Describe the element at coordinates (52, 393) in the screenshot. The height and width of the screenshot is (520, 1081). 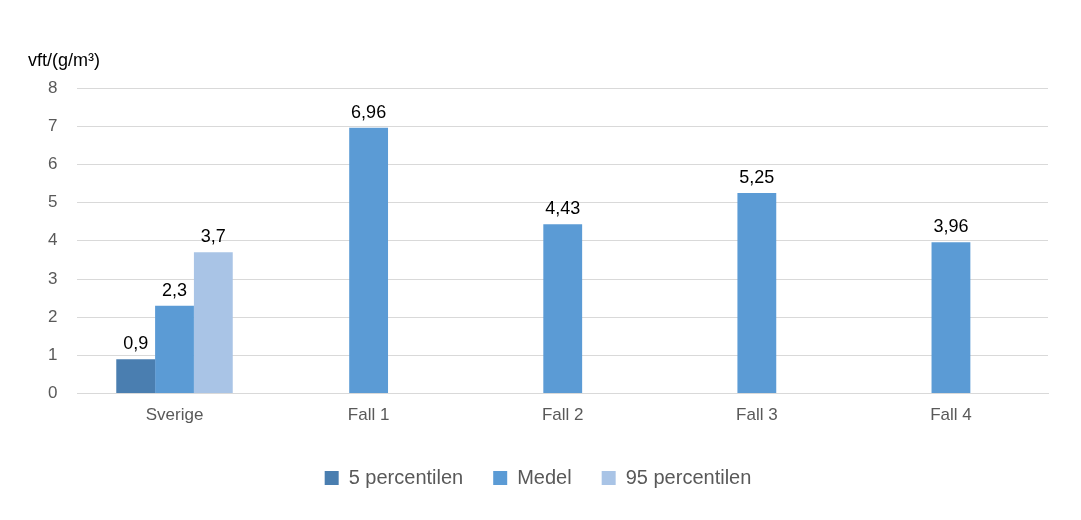
I see `y-tick-label: 0` at that location.